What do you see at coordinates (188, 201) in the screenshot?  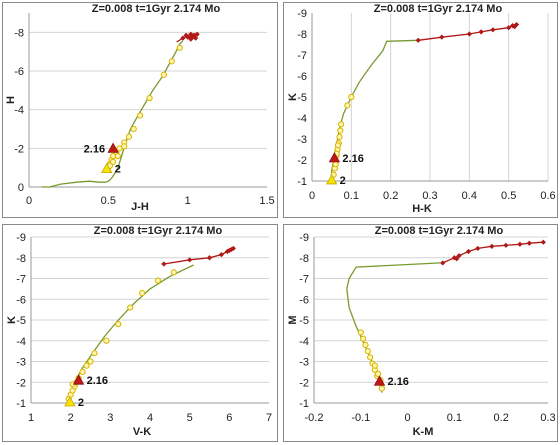 I see `chart1-x-tick-label: 1` at bounding box center [188, 201].